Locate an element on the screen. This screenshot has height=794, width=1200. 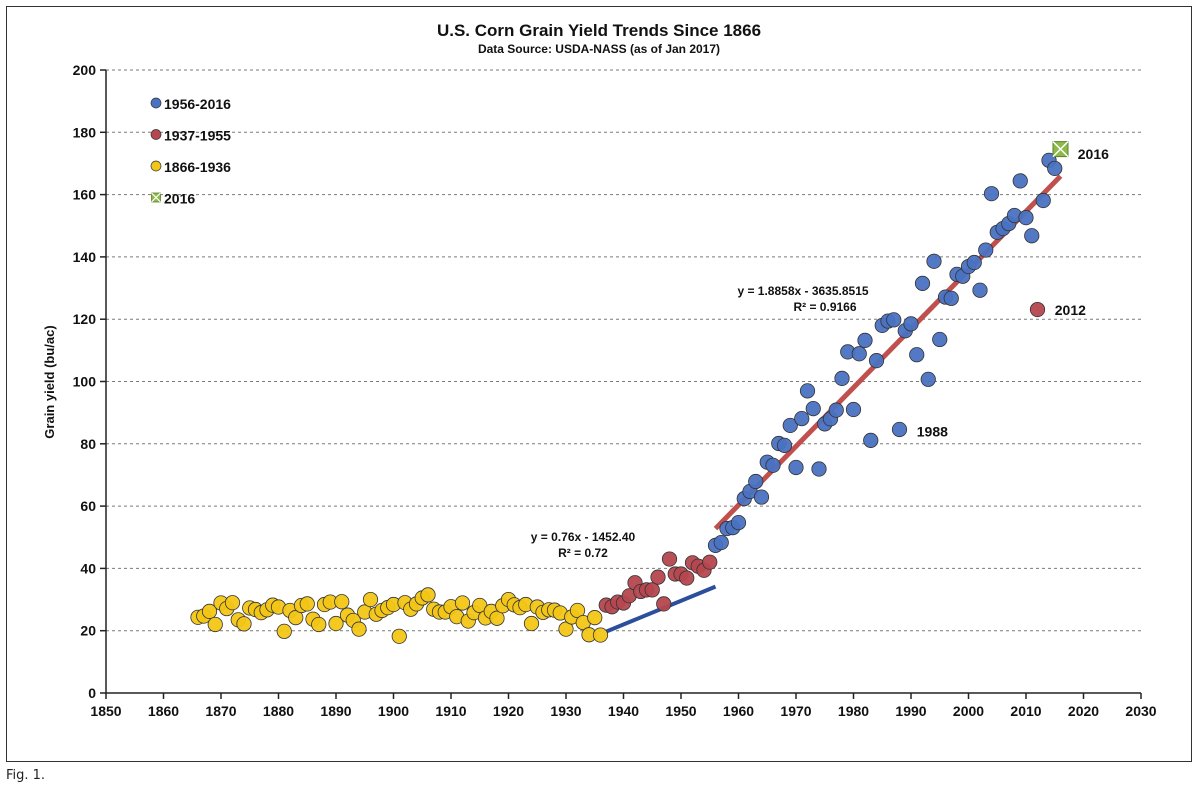
y-tick-label-180: 180 is located at coordinates (85, 132).